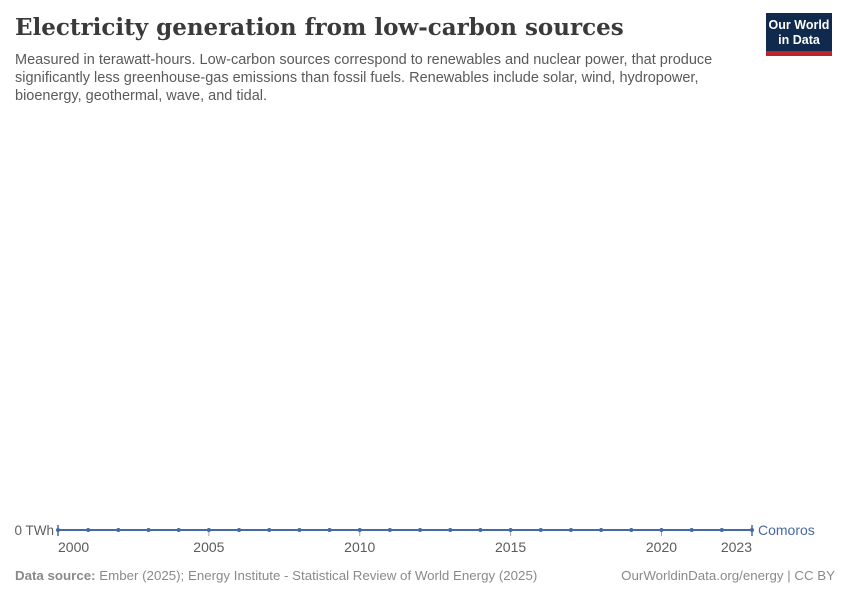 The image size is (850, 600). I want to click on owid-logo-line2: in Data, so click(799, 39).